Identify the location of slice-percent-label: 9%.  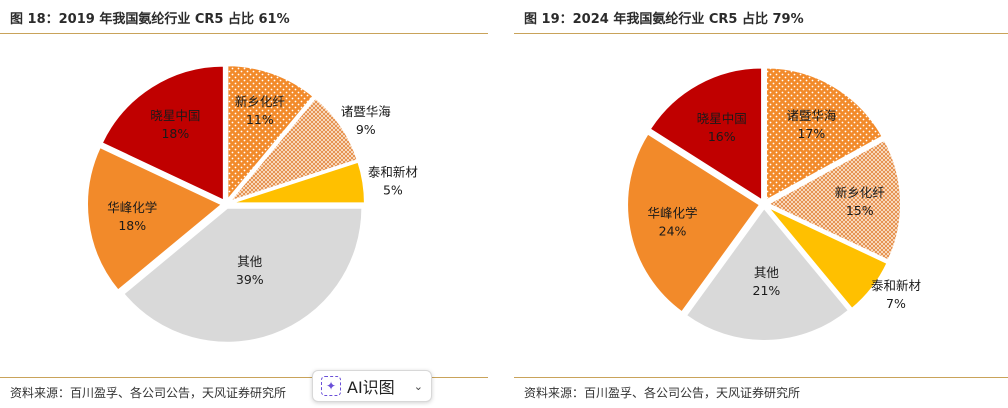
(366, 129).